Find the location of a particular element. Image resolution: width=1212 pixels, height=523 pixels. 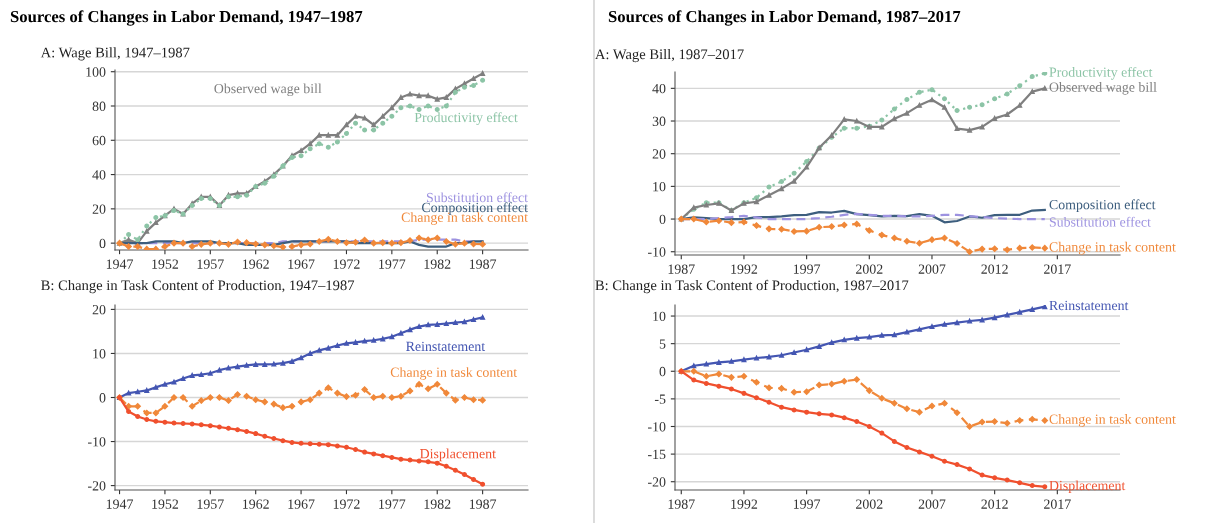

chart-subtitle: A: Wage Bill, 1987–2017 is located at coordinates (669, 55).